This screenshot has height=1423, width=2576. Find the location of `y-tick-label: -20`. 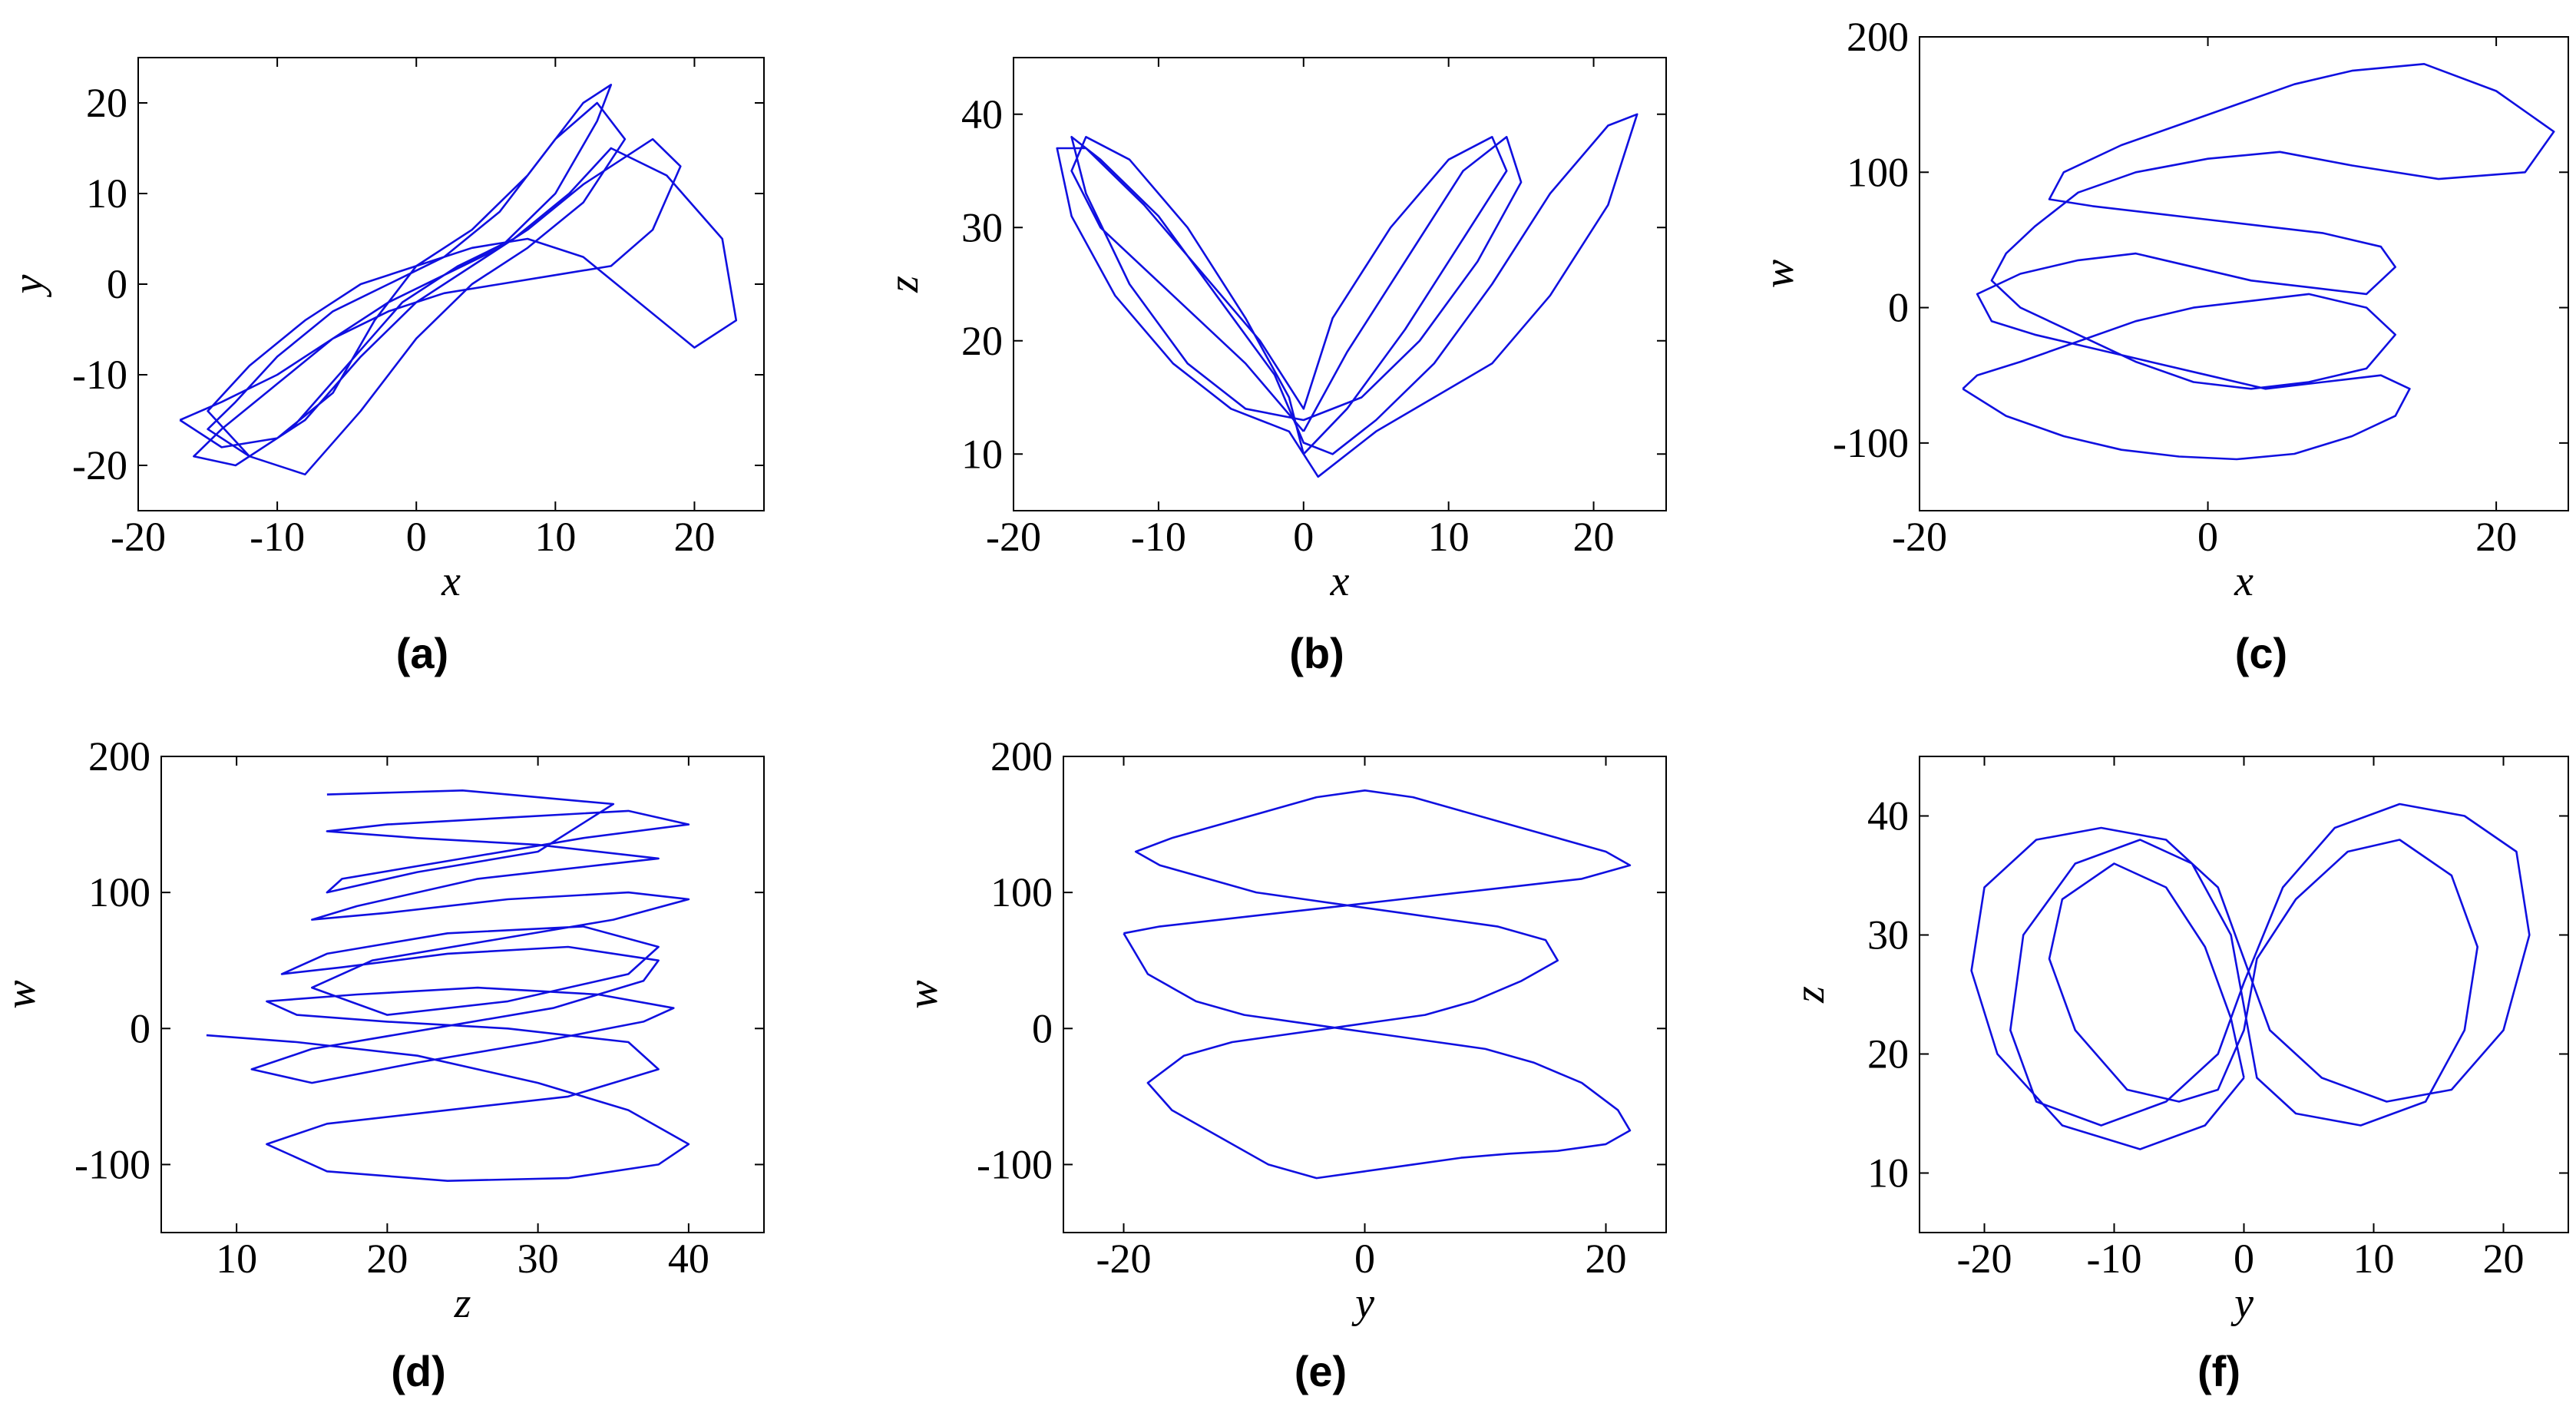

y-tick-label: -20 is located at coordinates (99, 465).